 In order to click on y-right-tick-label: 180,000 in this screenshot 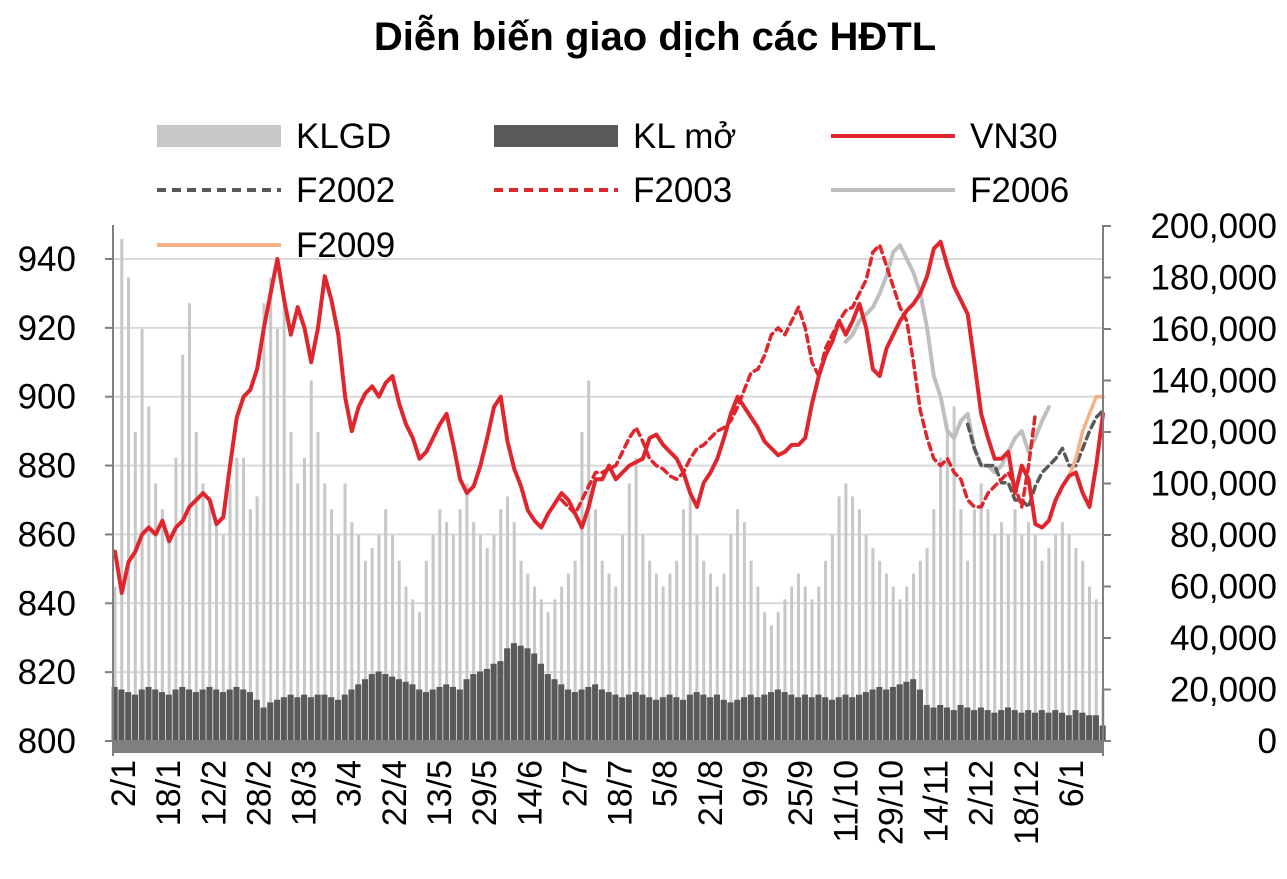, I will do `click(1213, 278)`.